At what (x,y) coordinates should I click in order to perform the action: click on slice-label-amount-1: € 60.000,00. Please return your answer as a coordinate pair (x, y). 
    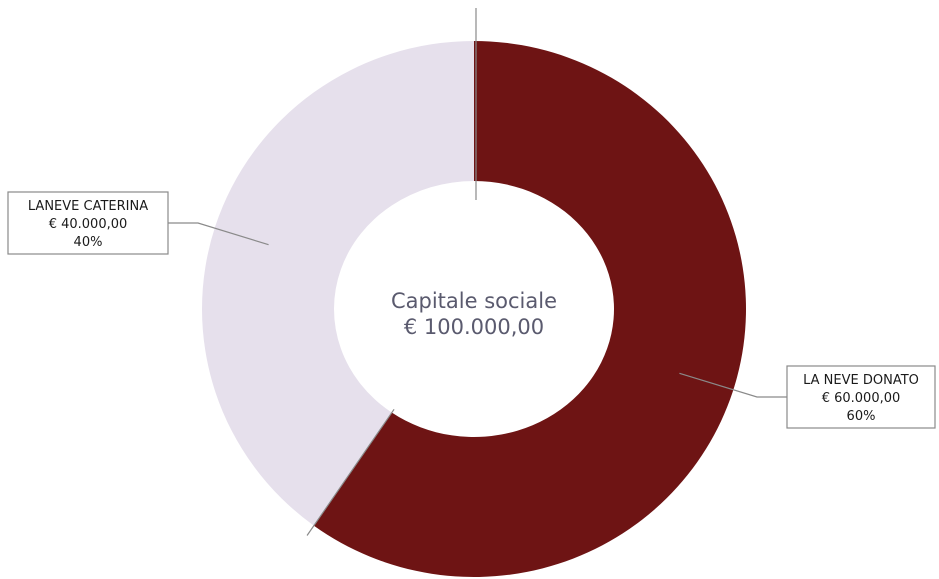
    Looking at the image, I should click on (861, 398).